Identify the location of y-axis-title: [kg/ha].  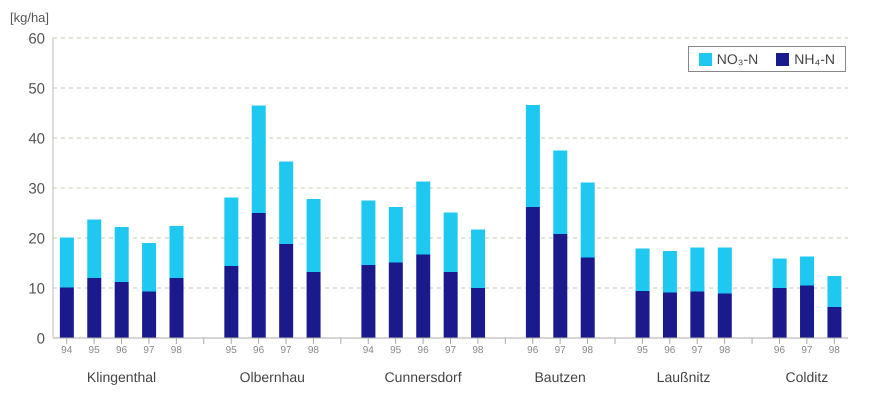
(30, 17).